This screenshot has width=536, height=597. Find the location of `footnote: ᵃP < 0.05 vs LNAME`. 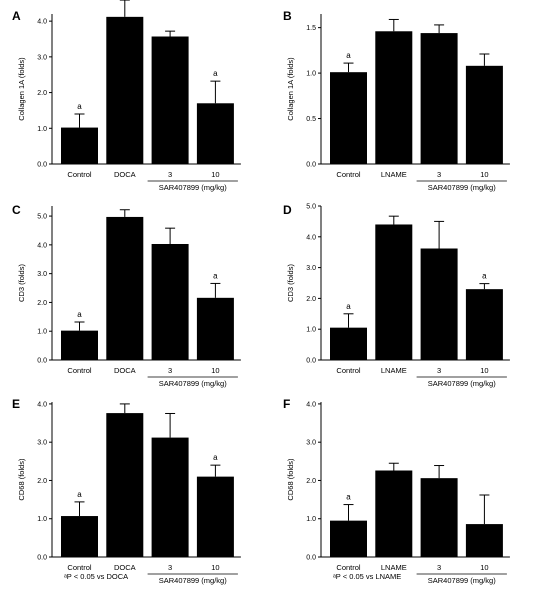

footnote: ᵃP < 0.05 vs LNAME is located at coordinates (367, 576).